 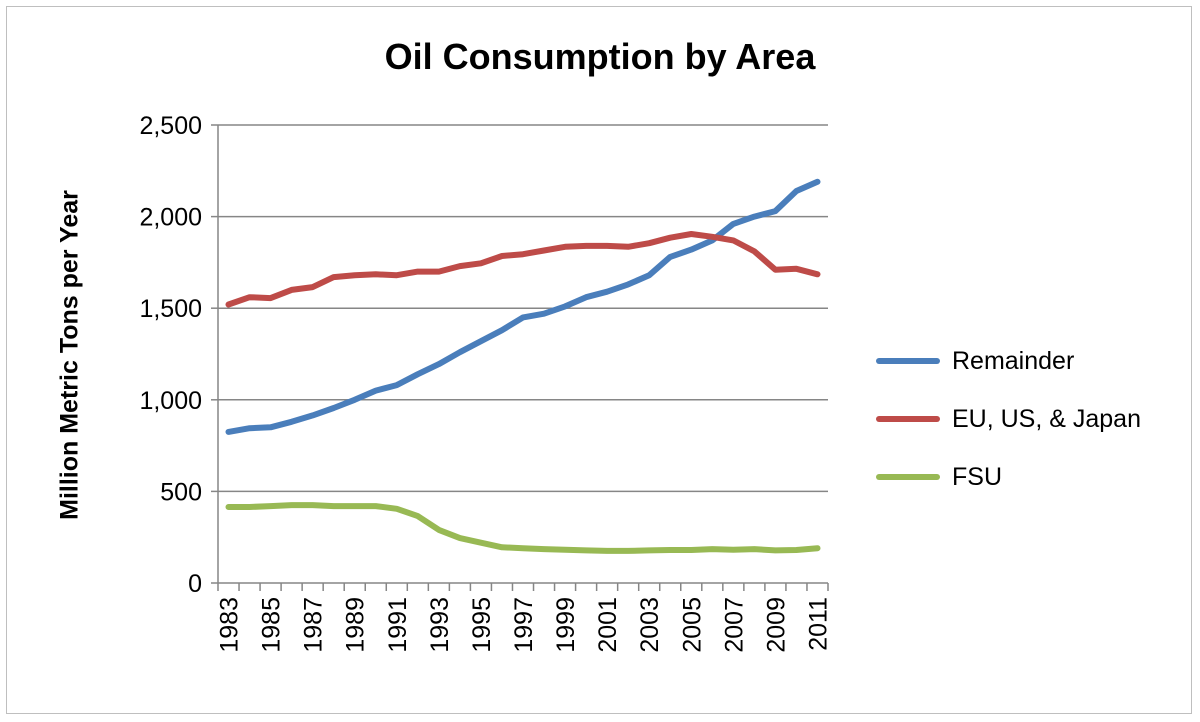 I want to click on x-tick-label: 1997, so click(x=524, y=625).